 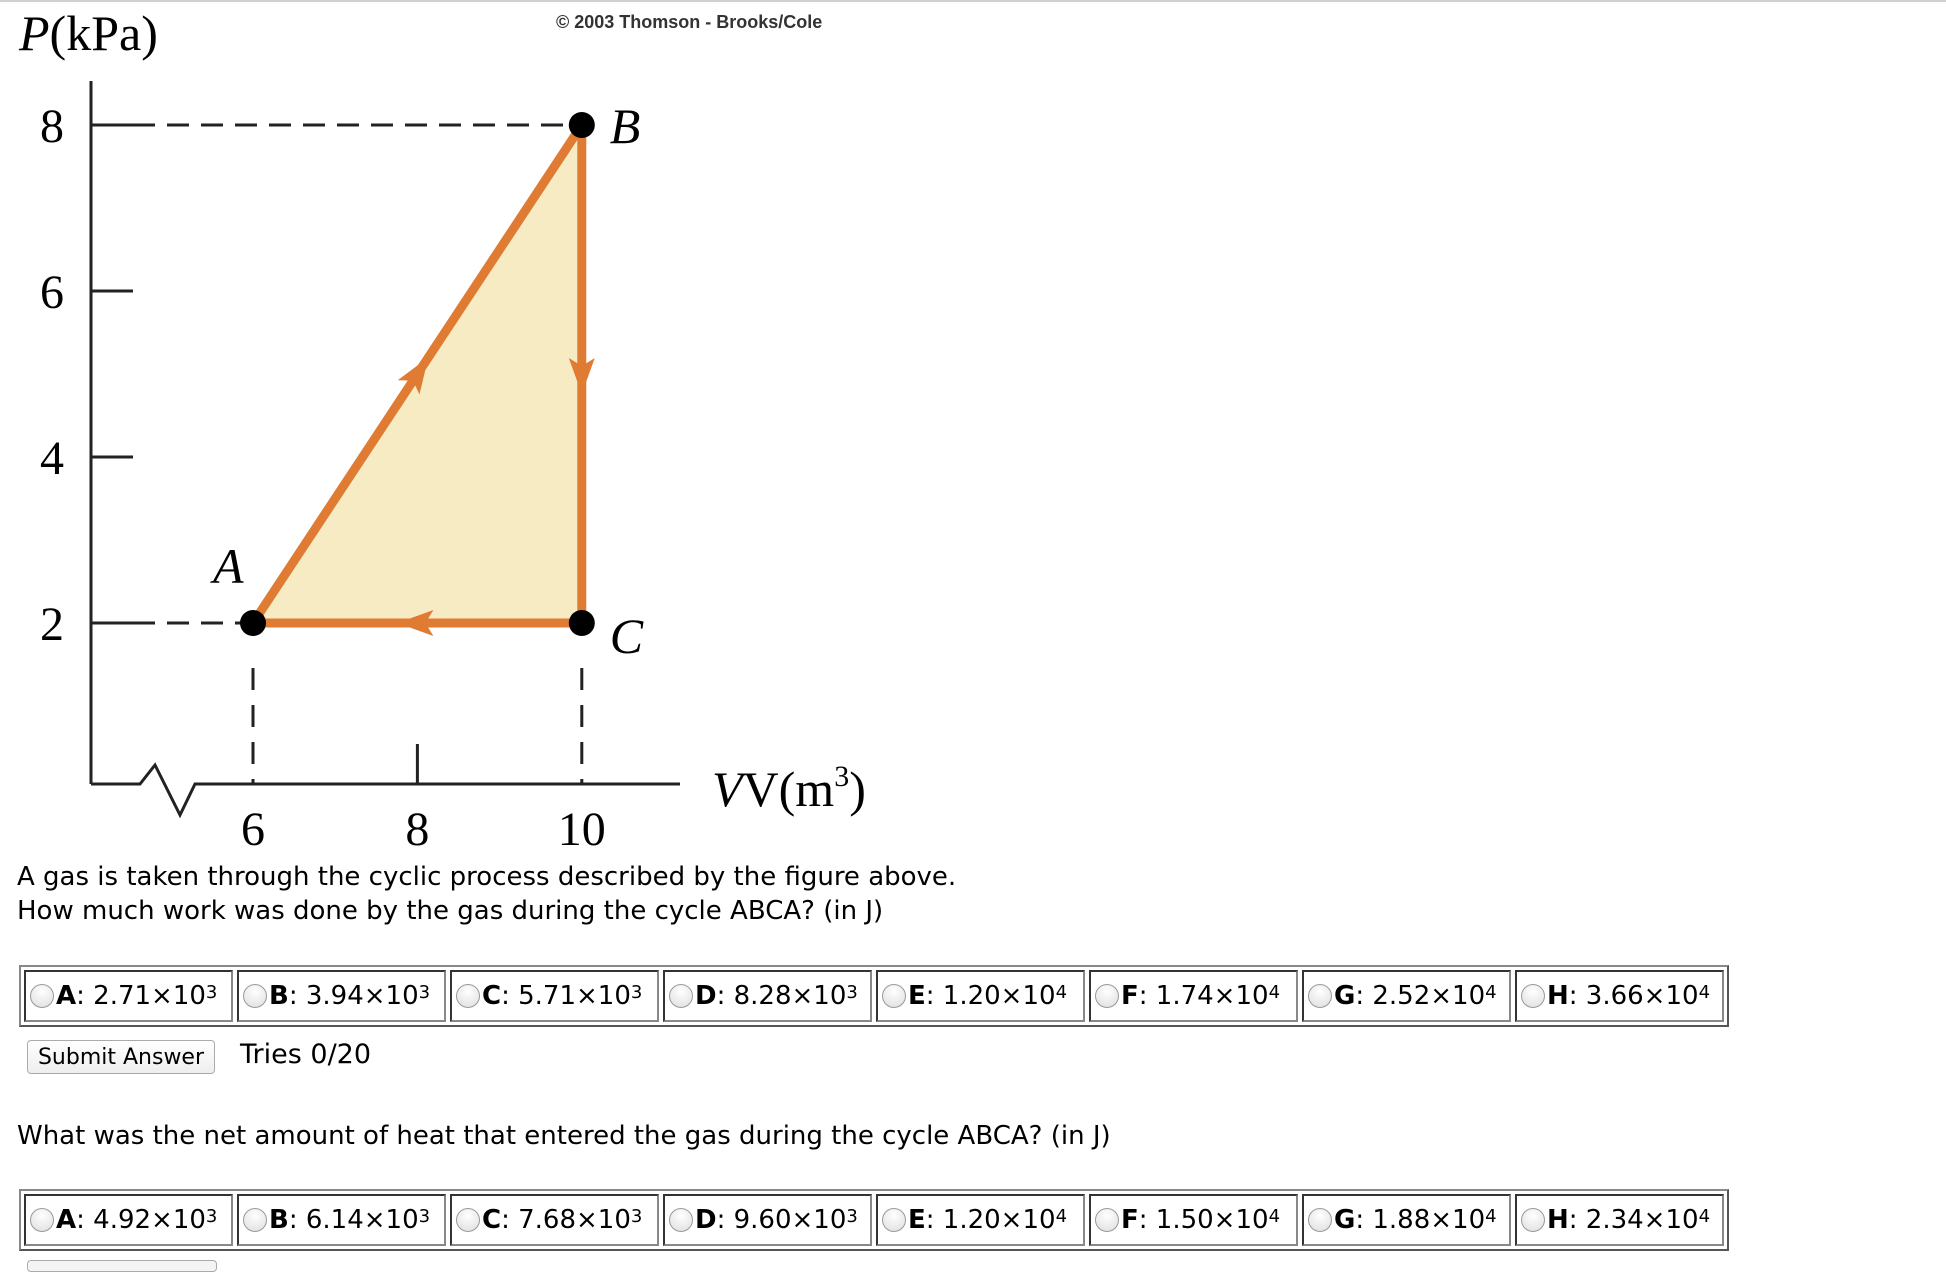 What do you see at coordinates (689, 22) in the screenshot?
I see `copyright: © 2003 Thomson - Brooks/Cole` at bounding box center [689, 22].